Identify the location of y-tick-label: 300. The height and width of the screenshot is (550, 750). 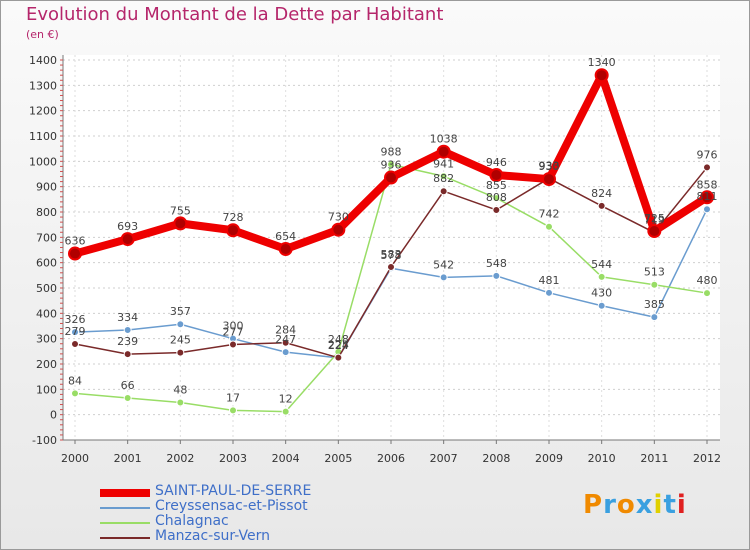
(46, 339).